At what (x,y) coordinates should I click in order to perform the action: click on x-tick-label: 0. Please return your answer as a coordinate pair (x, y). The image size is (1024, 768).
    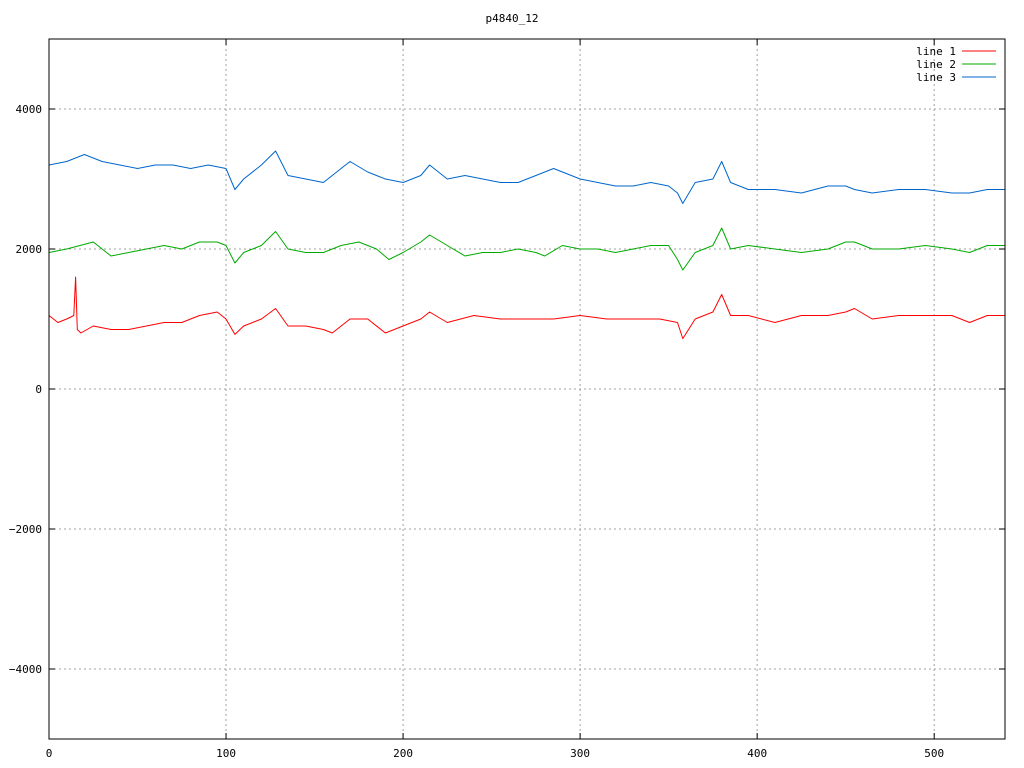
    Looking at the image, I should click on (49, 753).